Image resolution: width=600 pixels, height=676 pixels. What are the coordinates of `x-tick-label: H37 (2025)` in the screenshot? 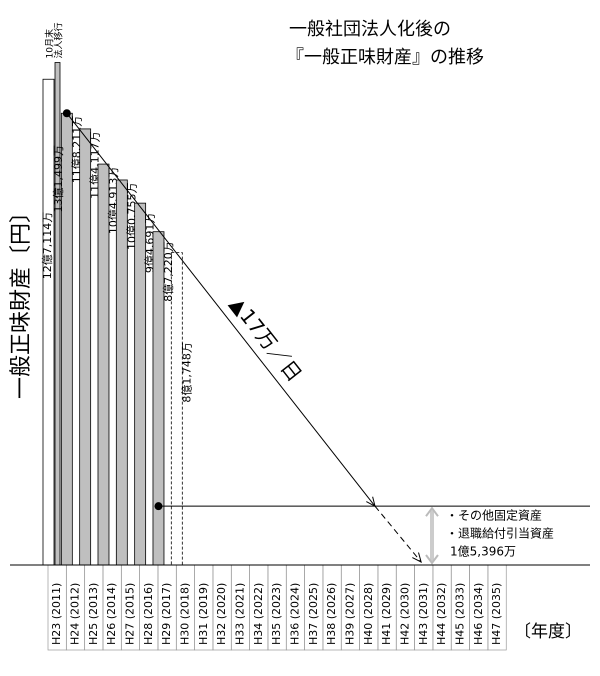 It's located at (313, 614).